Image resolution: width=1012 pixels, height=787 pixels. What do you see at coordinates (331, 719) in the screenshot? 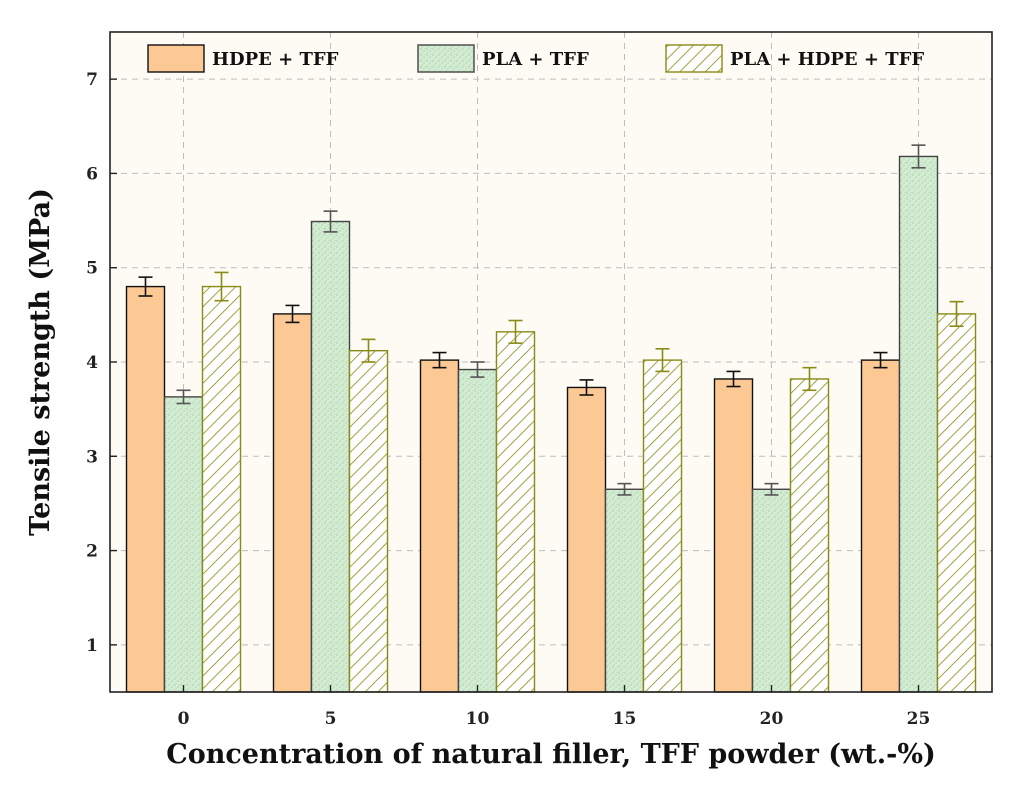
I see `x-tick-label: 5` at bounding box center [331, 719].